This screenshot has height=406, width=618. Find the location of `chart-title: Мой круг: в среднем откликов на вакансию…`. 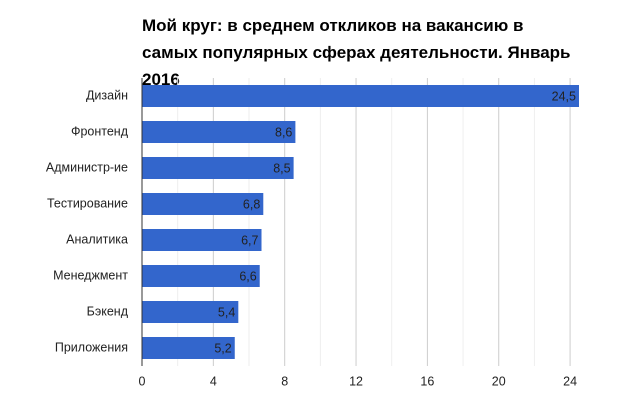

chart-title: Мой круг: в среднем откликов на вакансию… is located at coordinates (356, 52).